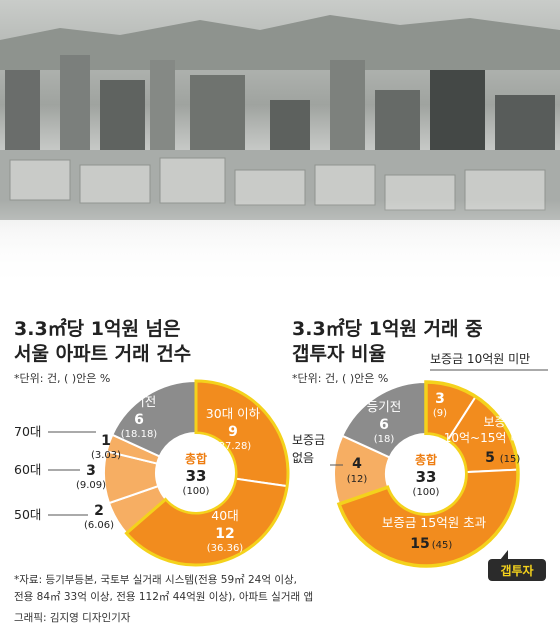  I want to click on gap-callout-label: 갭투자, so click(516, 570).